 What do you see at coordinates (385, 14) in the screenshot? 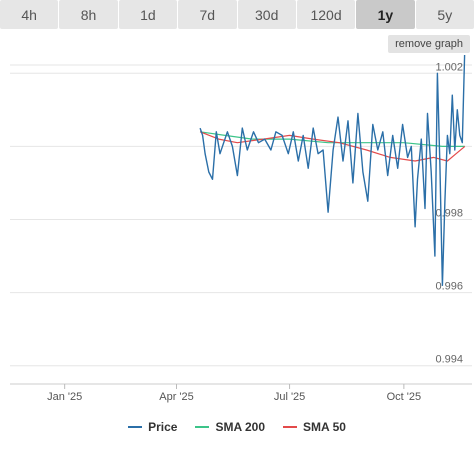
I see `tab-1y: 1y` at bounding box center [385, 14].